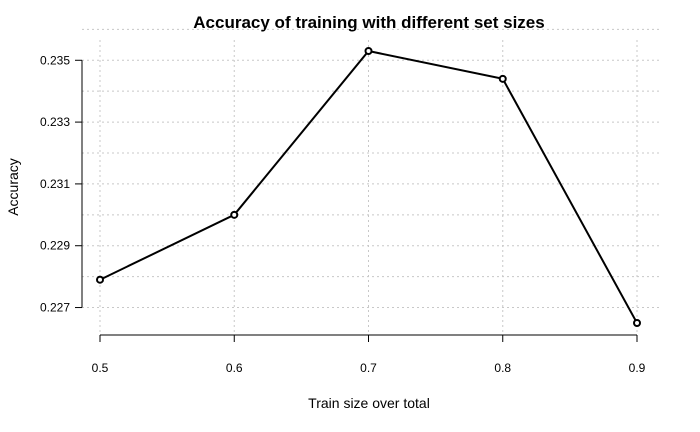 The width and height of the screenshot is (700, 432). I want to click on x-tick-label: 0.7, so click(368, 368).